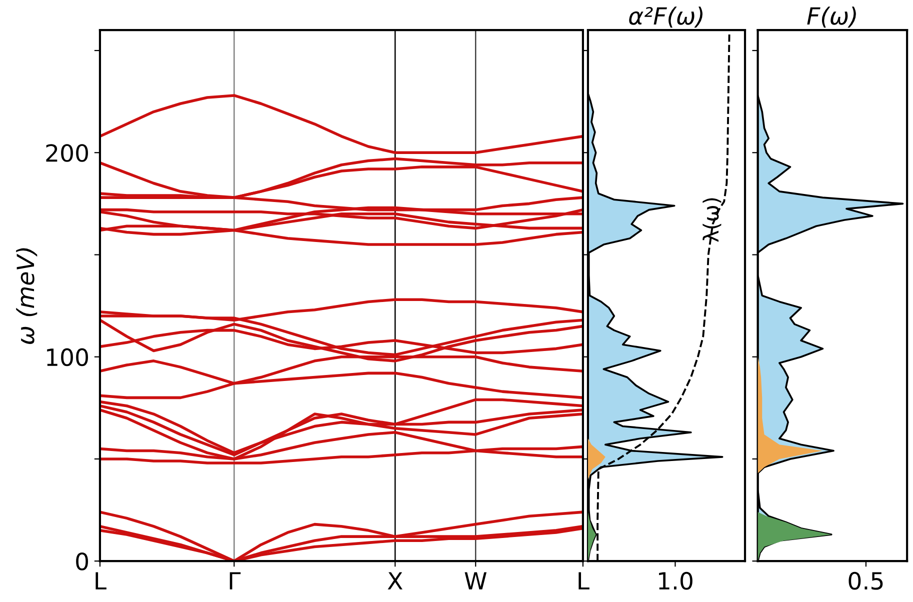 This screenshot has height=602, width=913. I want to click on x-tick-label: 0.5, so click(865, 581).